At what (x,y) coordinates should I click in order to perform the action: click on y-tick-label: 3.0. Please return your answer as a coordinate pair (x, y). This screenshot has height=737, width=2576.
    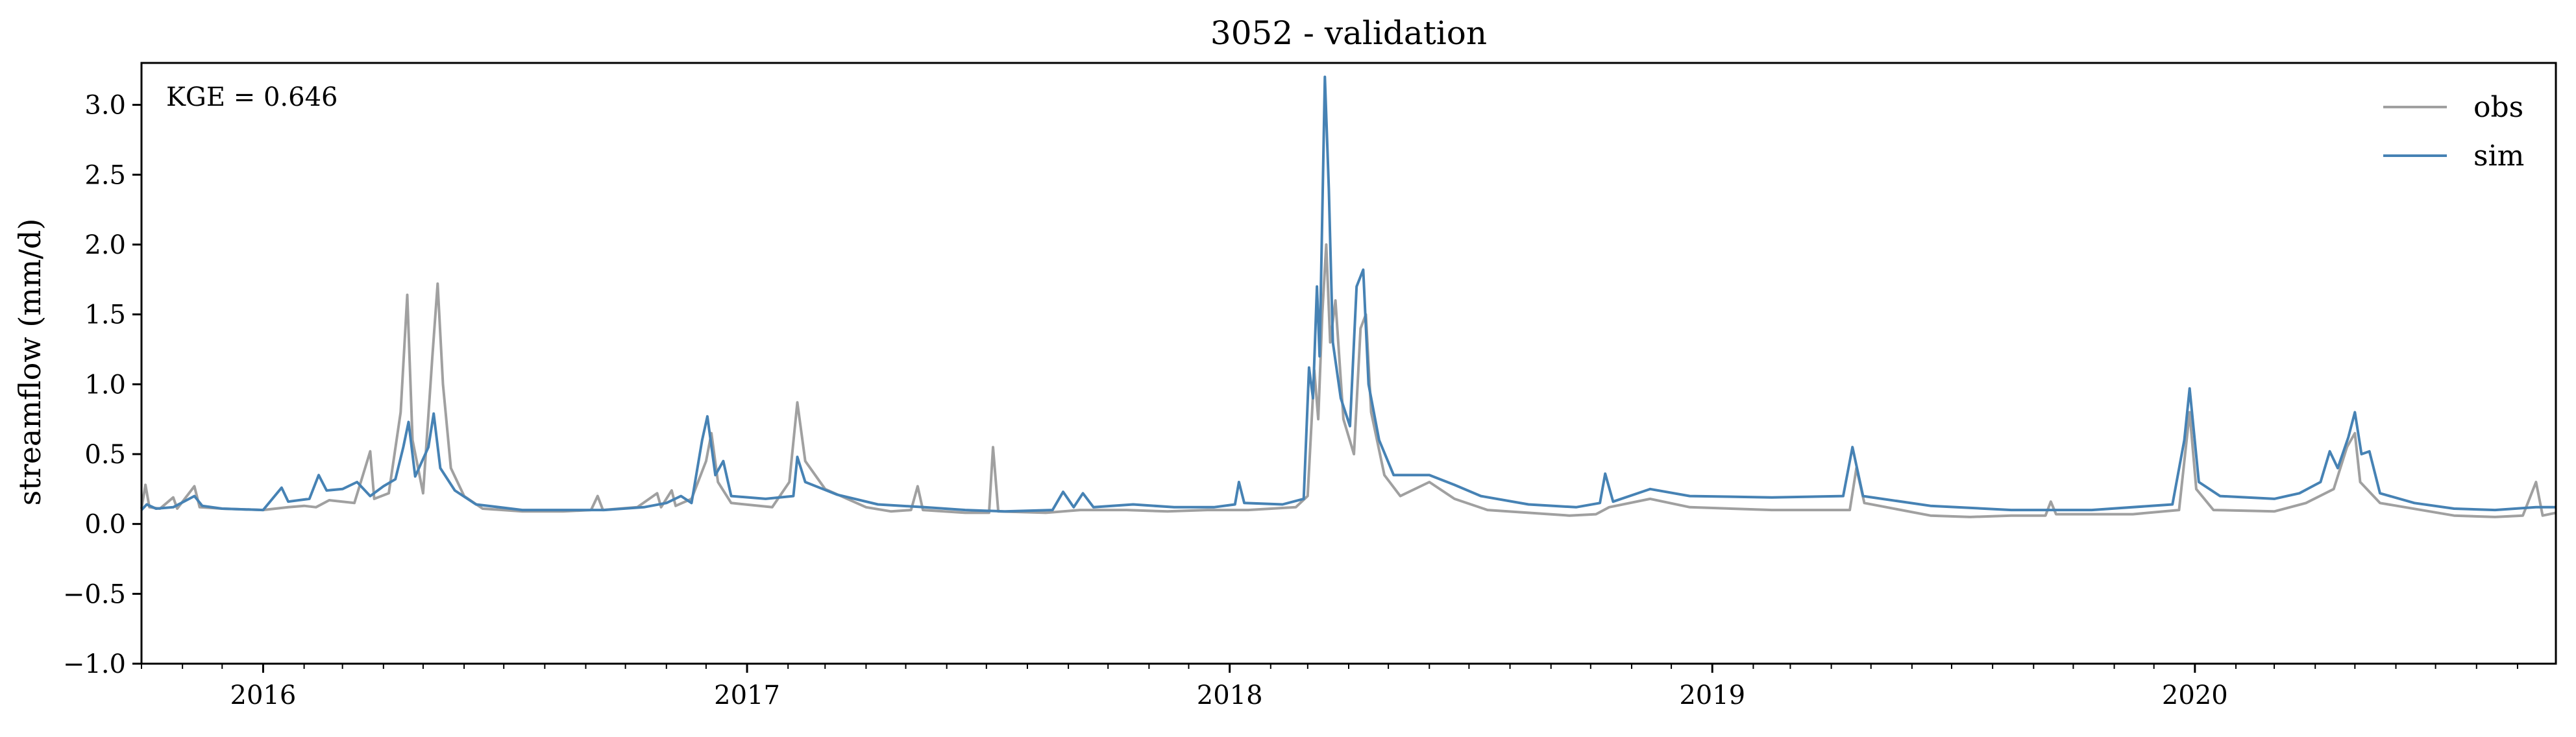
    Looking at the image, I should click on (105, 106).